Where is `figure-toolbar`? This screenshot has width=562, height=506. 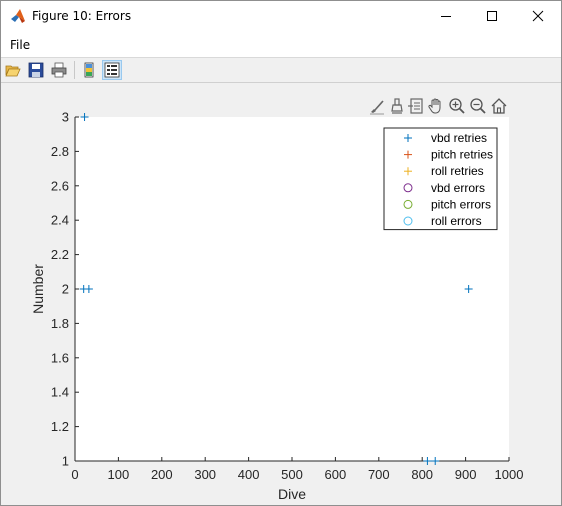
figure-toolbar is located at coordinates (281, 70).